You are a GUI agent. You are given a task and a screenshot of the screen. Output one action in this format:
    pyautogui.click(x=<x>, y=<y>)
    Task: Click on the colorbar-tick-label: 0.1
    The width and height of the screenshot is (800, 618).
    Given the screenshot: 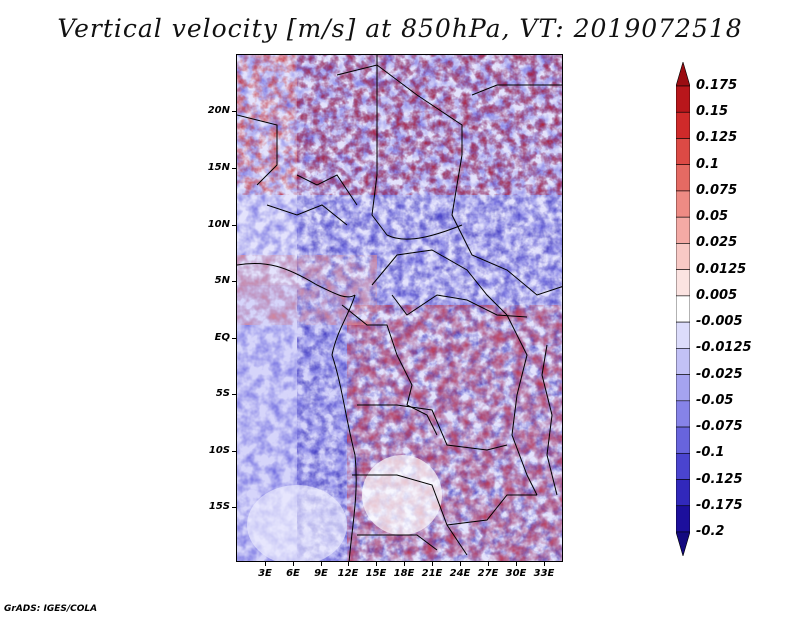 What is the action you would take?
    pyautogui.click(x=708, y=164)
    